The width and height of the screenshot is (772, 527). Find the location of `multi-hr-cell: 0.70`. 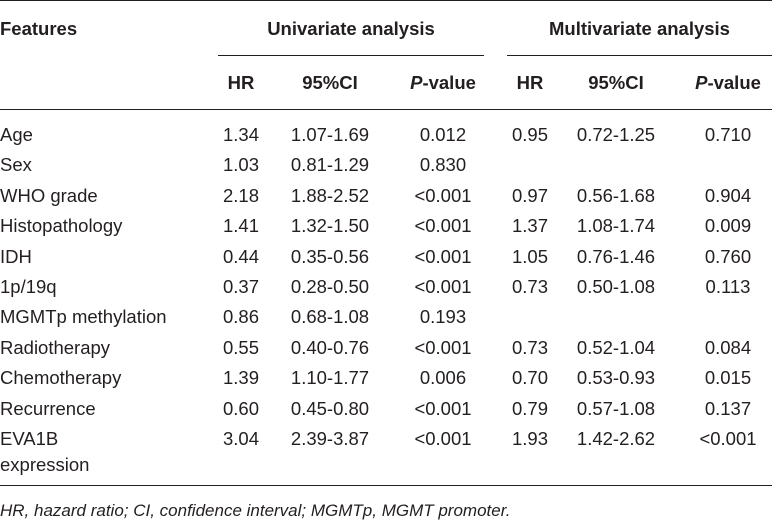

multi-hr-cell: 0.70 is located at coordinates (529, 377).